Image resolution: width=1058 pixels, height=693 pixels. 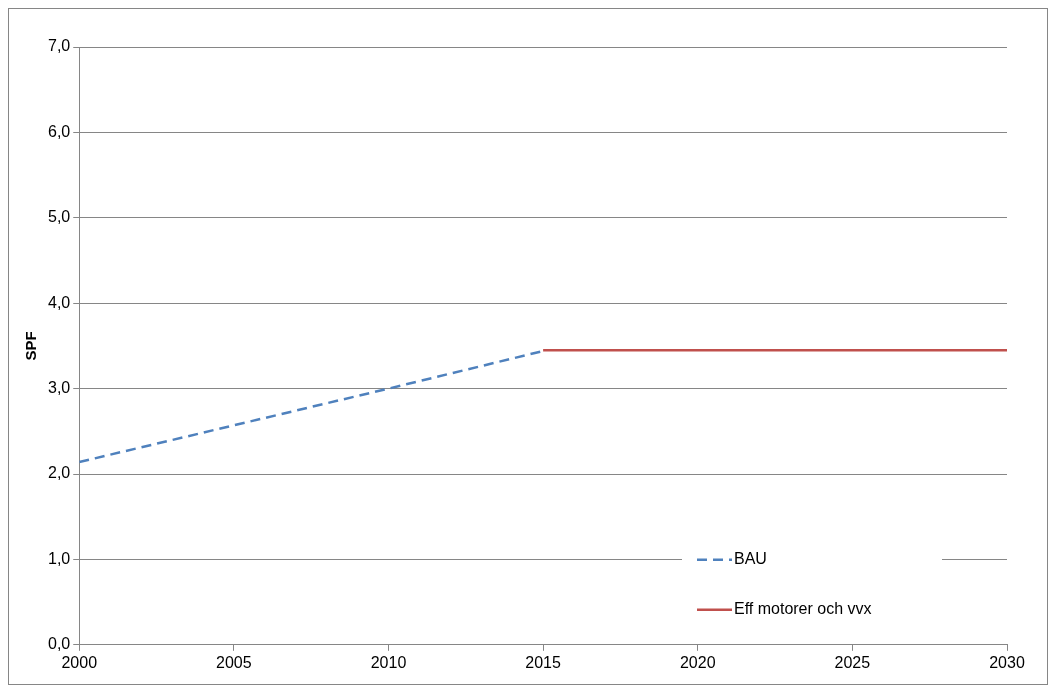 What do you see at coordinates (750, 559) in the screenshot?
I see `legend-label: BAU` at bounding box center [750, 559].